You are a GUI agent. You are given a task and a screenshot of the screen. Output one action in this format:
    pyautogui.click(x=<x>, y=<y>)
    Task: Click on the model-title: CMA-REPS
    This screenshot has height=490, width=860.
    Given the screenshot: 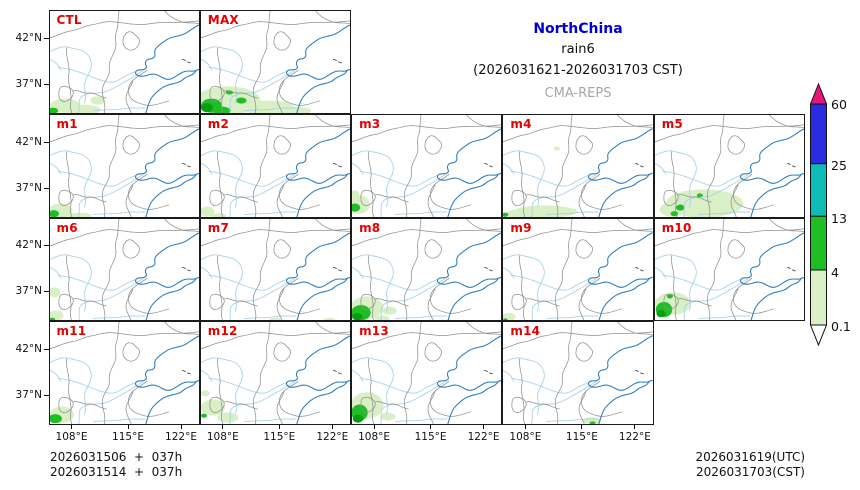 What is the action you would take?
    pyautogui.click(x=578, y=93)
    